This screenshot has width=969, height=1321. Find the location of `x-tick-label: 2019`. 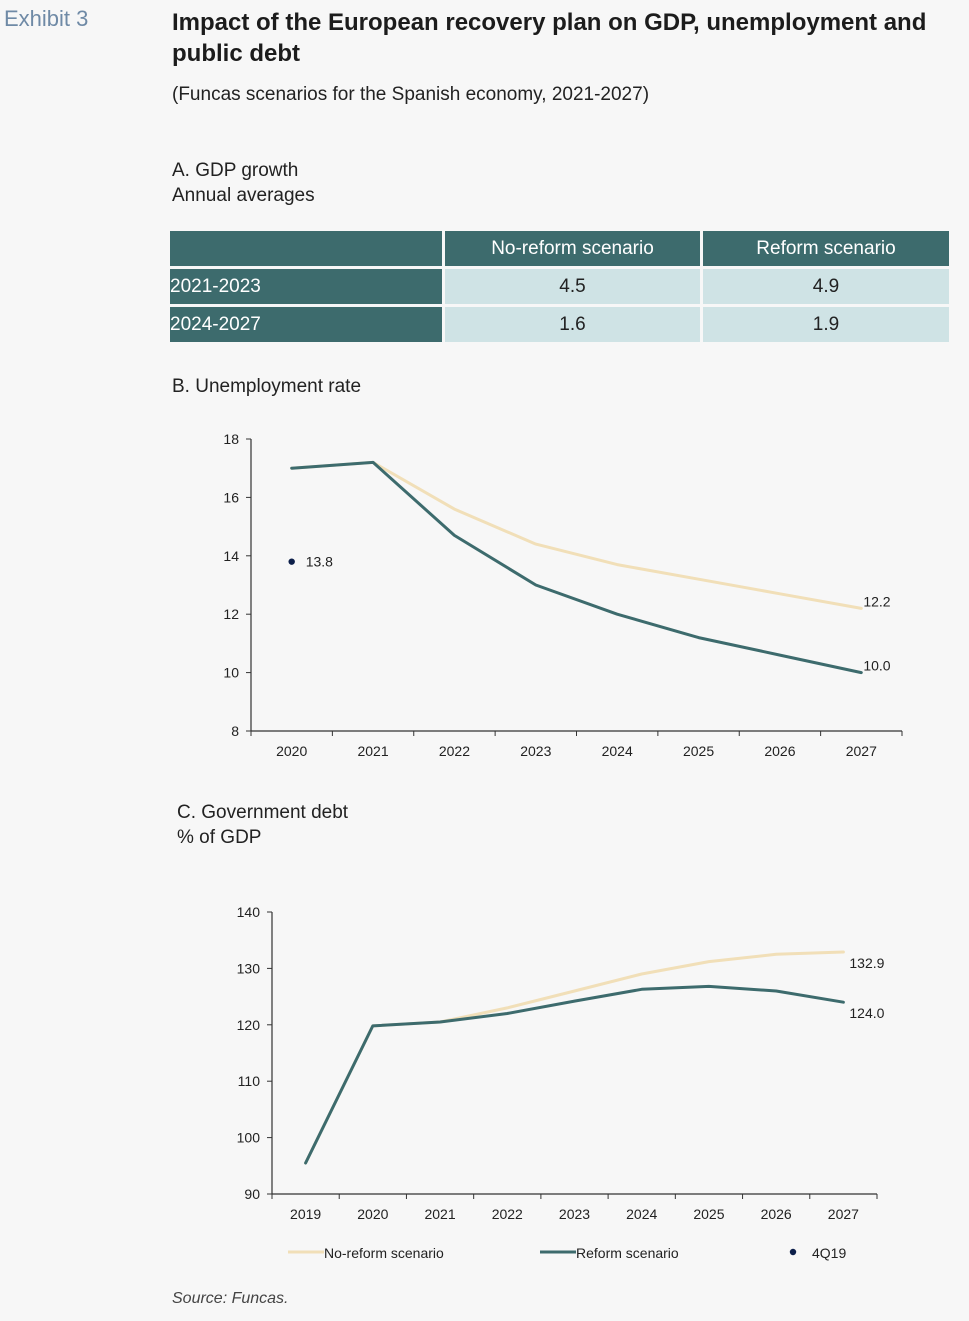

x-tick-label: 2019 is located at coordinates (305, 1214).